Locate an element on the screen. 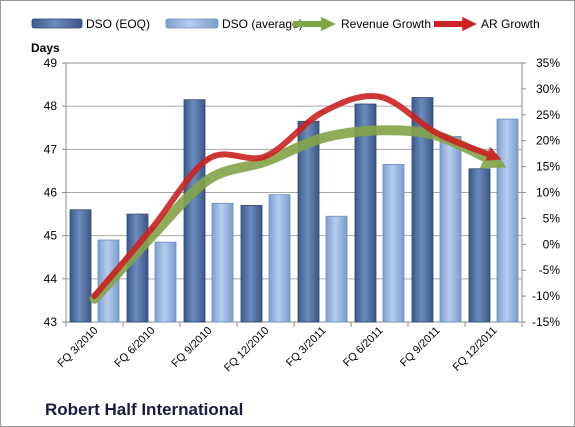 The width and height of the screenshot is (575, 427). legend-label-dso-average: DSO (average) is located at coordinates (262, 24).